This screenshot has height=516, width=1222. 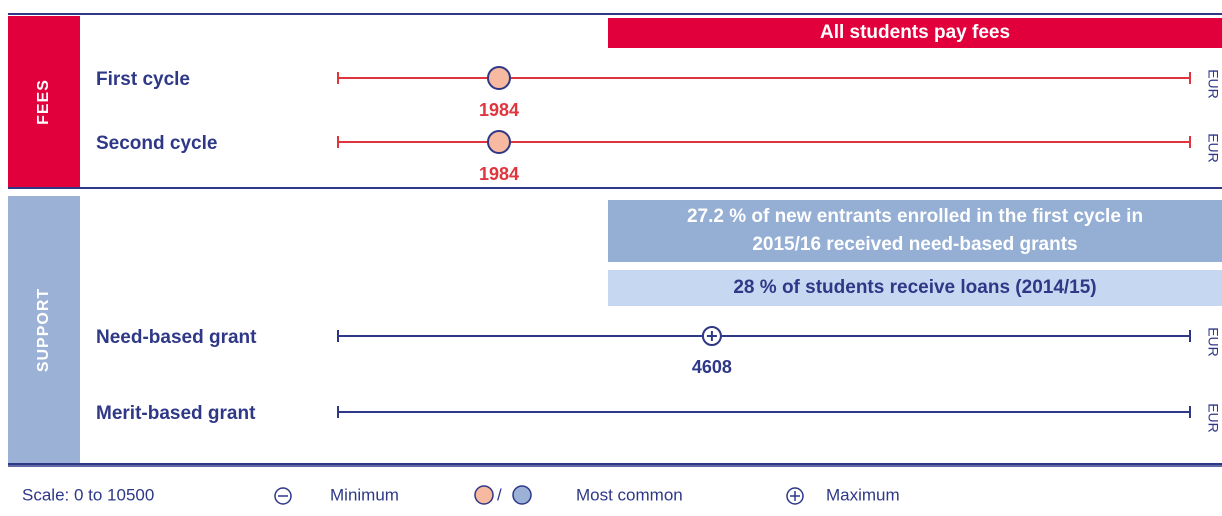 What do you see at coordinates (364, 494) in the screenshot?
I see `legend-minimum: Minimum` at bounding box center [364, 494].